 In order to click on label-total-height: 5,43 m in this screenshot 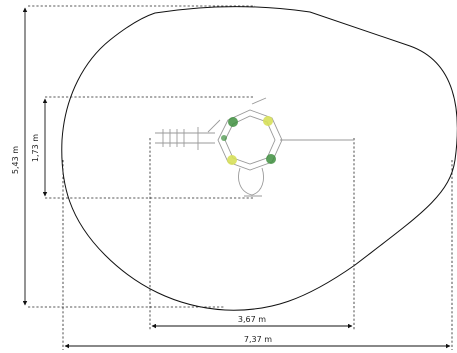, I will do `click(15, 160)`.